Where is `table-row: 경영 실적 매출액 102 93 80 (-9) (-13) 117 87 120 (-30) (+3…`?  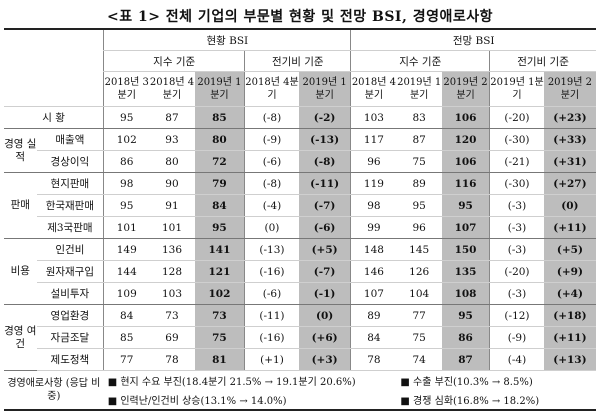
table-row: 경영 실적 매출액 102 93 80 (-9) (-13) 117 87 120 (-30) (+3… is located at coordinates (300, 150).